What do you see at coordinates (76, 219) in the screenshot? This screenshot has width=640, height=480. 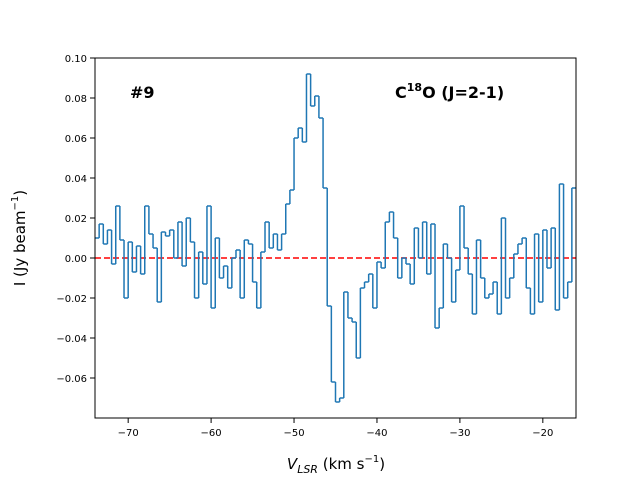 I see `y-tick-label: 0.02` at bounding box center [76, 219].